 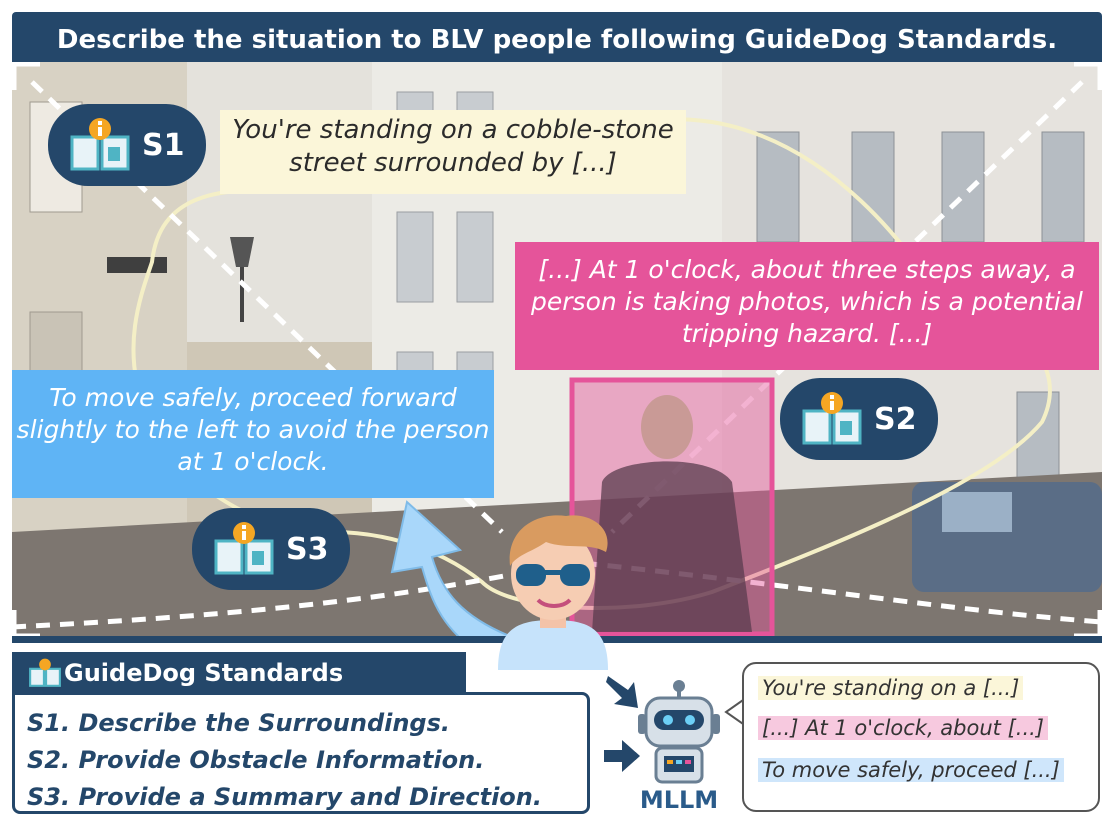 I want to click on person-smile, so click(x=554, y=603).